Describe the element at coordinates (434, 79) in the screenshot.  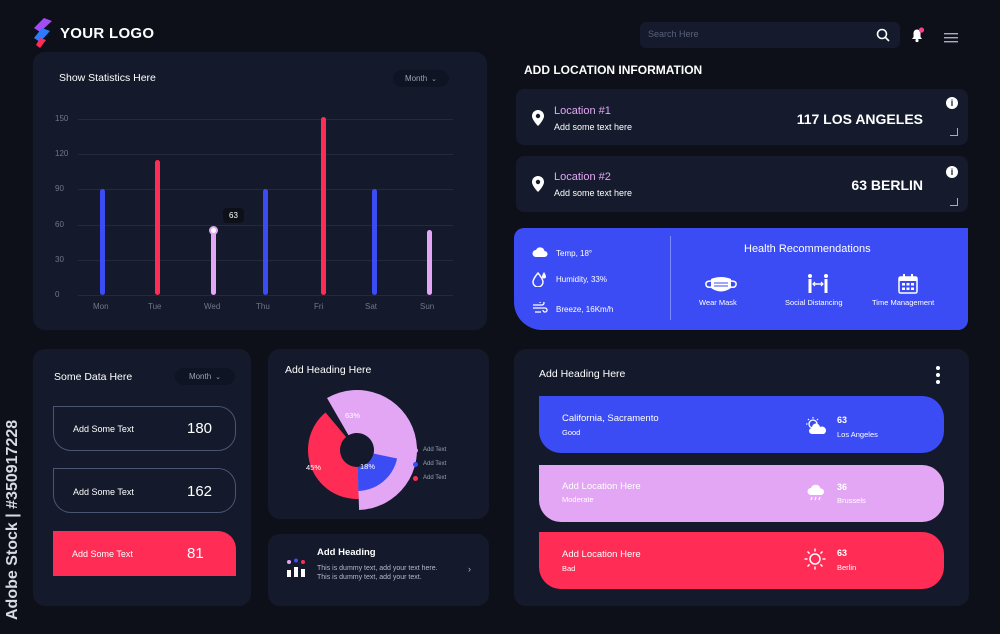
I see `chevron-down-icon: ⌄` at that location.